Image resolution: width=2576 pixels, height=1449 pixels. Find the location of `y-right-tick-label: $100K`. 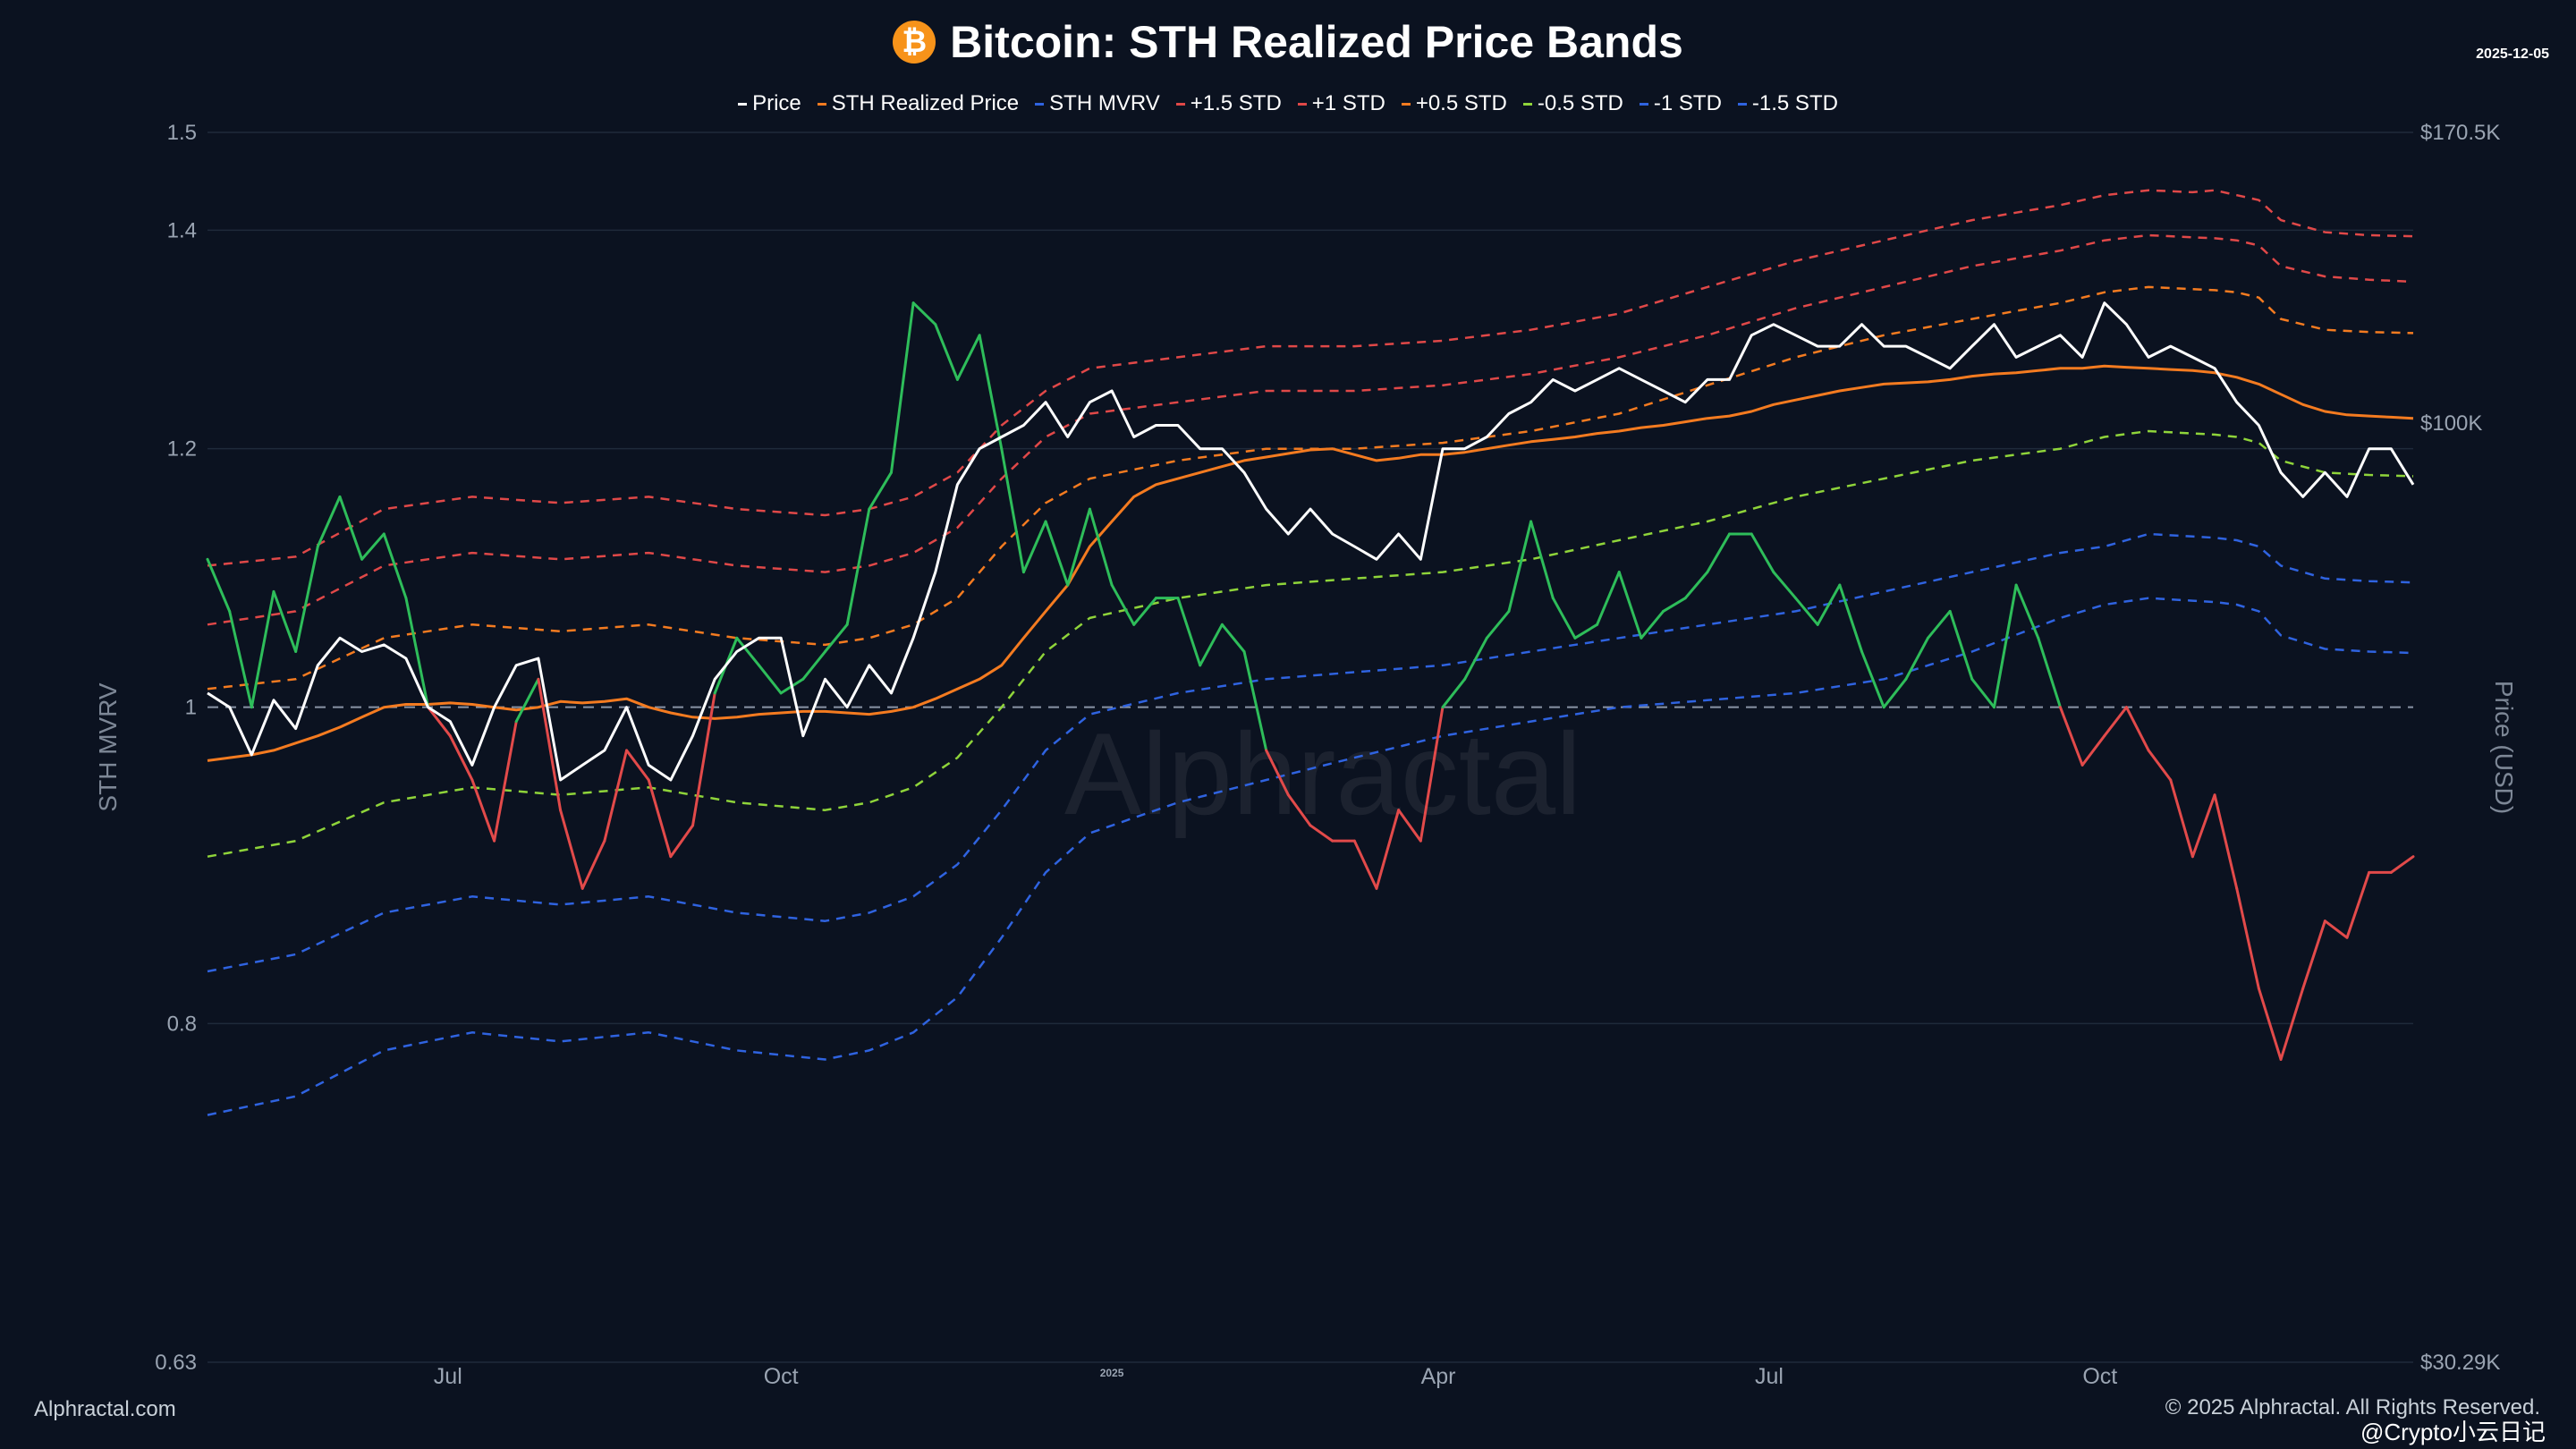

y-right-tick-label: $100K is located at coordinates (2451, 423).